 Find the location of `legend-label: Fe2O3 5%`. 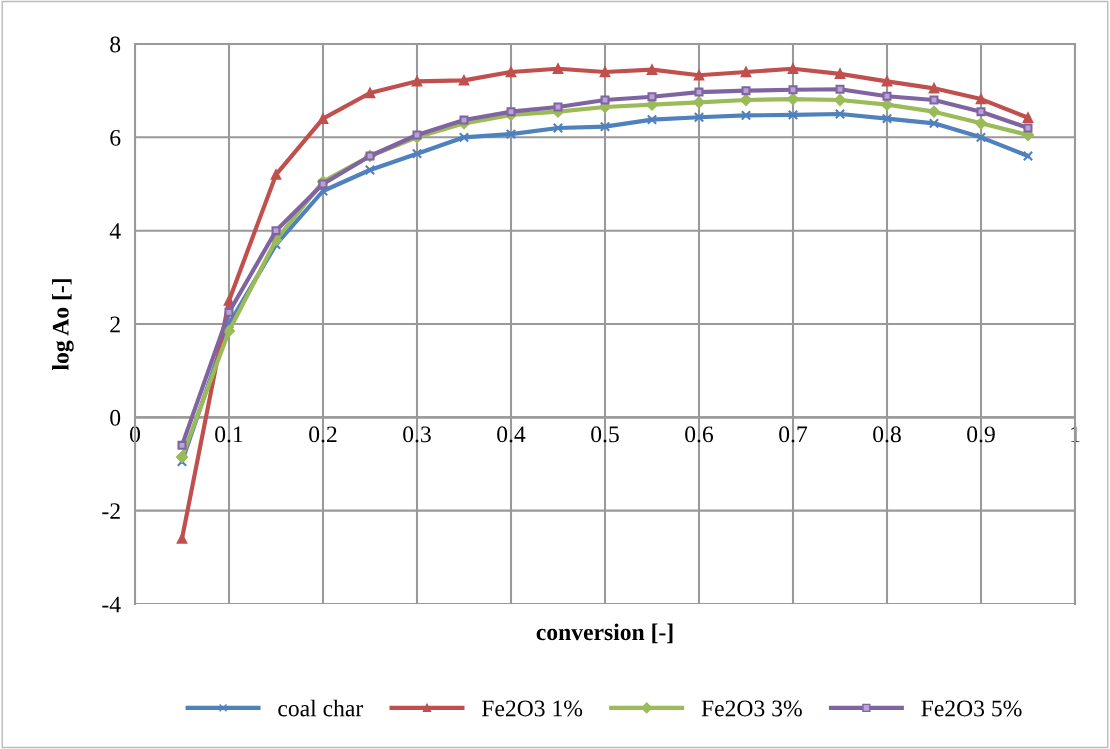

legend-label: Fe2O3 5% is located at coordinates (971, 708).